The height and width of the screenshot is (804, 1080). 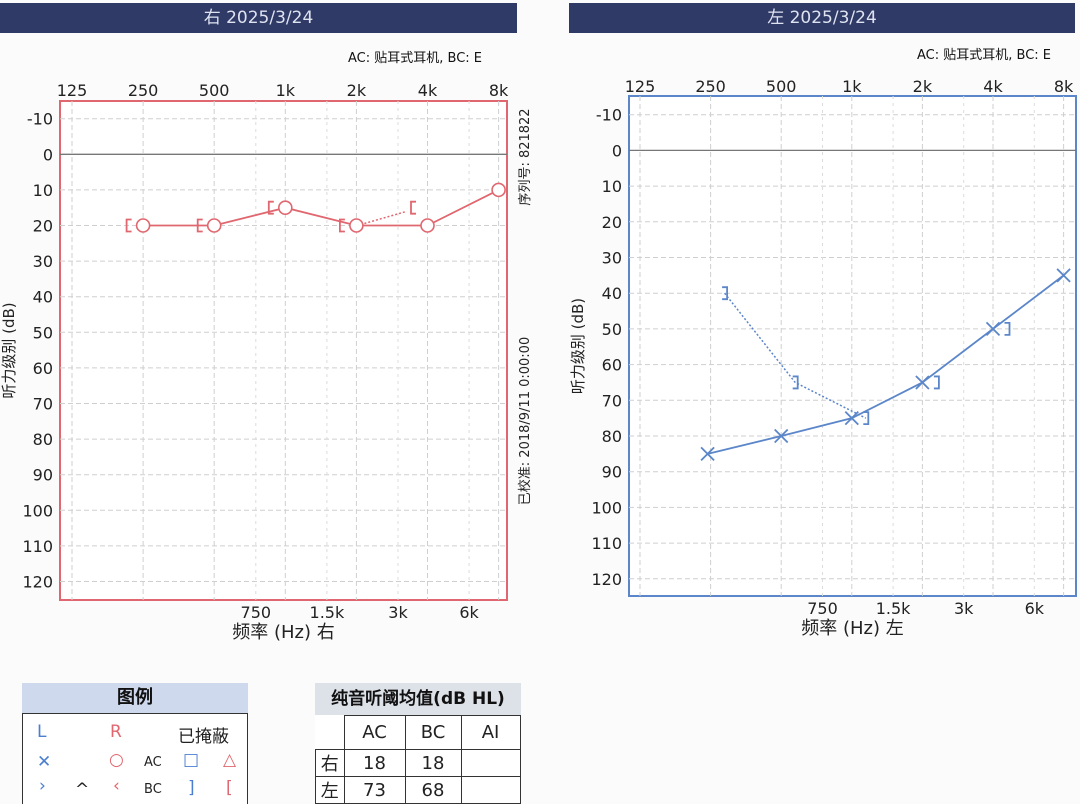 What do you see at coordinates (984, 55) in the screenshot?
I see `left-transducer-label: AC: 贴耳式耳机, BC: E` at bounding box center [984, 55].